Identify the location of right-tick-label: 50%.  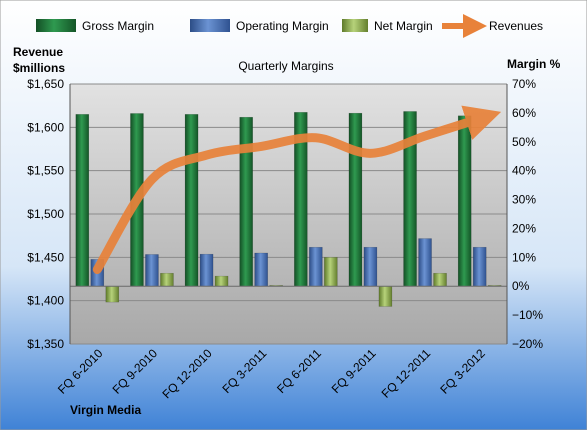
(524, 142).